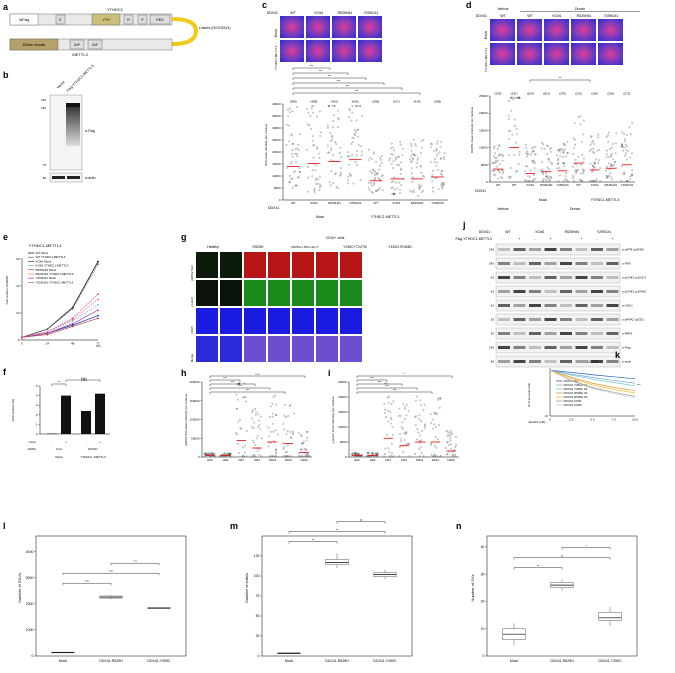 This screenshot has width=675, height=673. Describe the element at coordinates (257, 576) in the screenshot. I see `m-ytick-label: 100` at that location.